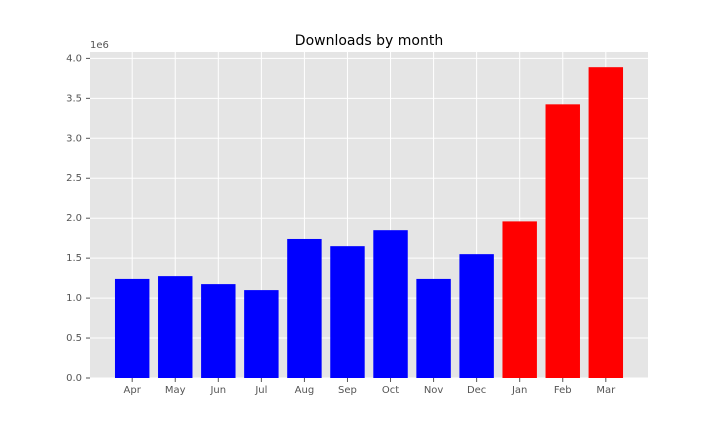  What do you see at coordinates (74, 138) in the screenshot?
I see `y-tick-label: 3.0` at bounding box center [74, 138].